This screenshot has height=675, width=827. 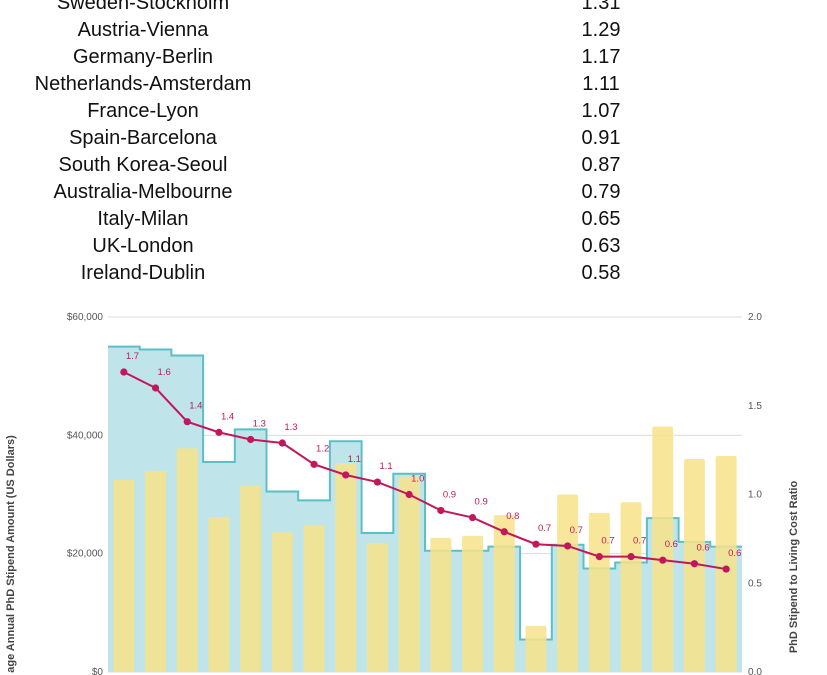 I want to click on ratio-cell: 0.87, so click(x=601, y=165).